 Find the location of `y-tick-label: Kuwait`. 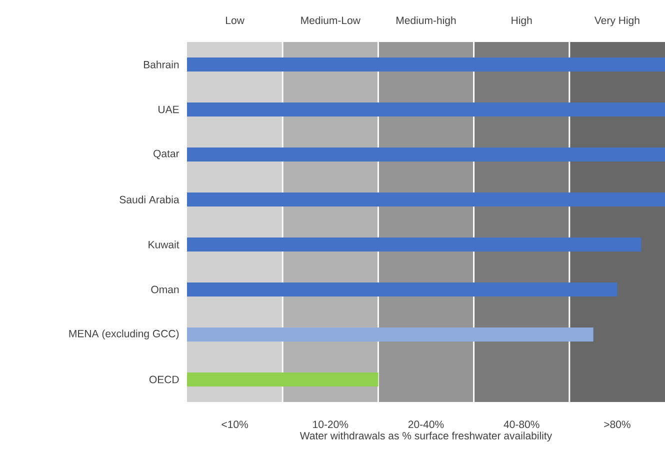

y-tick-label: Kuwait is located at coordinates (164, 244).